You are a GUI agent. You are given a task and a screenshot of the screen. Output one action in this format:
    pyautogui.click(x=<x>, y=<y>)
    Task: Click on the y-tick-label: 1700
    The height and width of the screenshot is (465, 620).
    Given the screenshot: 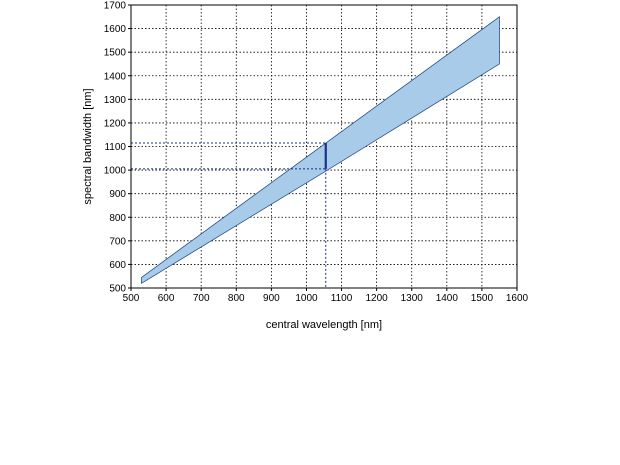 What is the action you would take?
    pyautogui.click(x=115, y=6)
    